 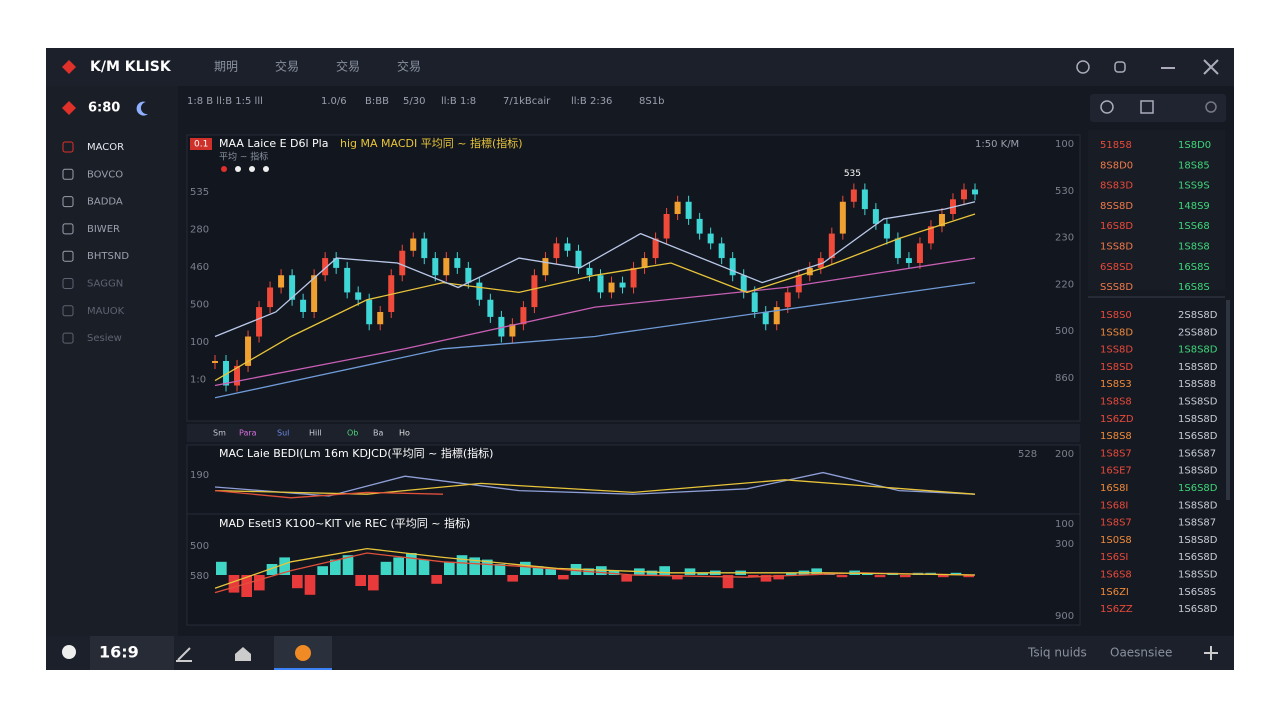 I want to click on indicator-line, so click(x=595, y=322).